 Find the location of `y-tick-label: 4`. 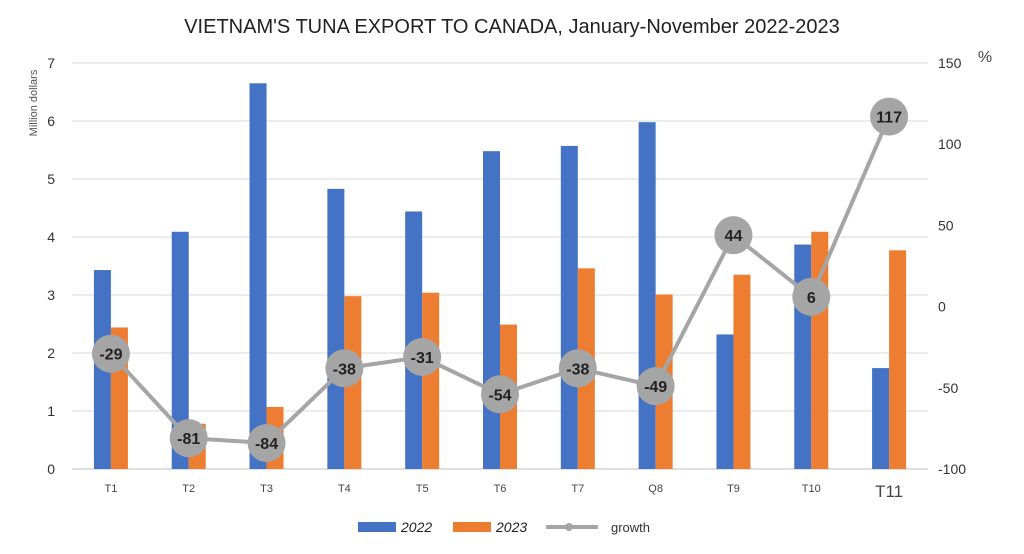

y-tick-label: 4 is located at coordinates (51, 237).